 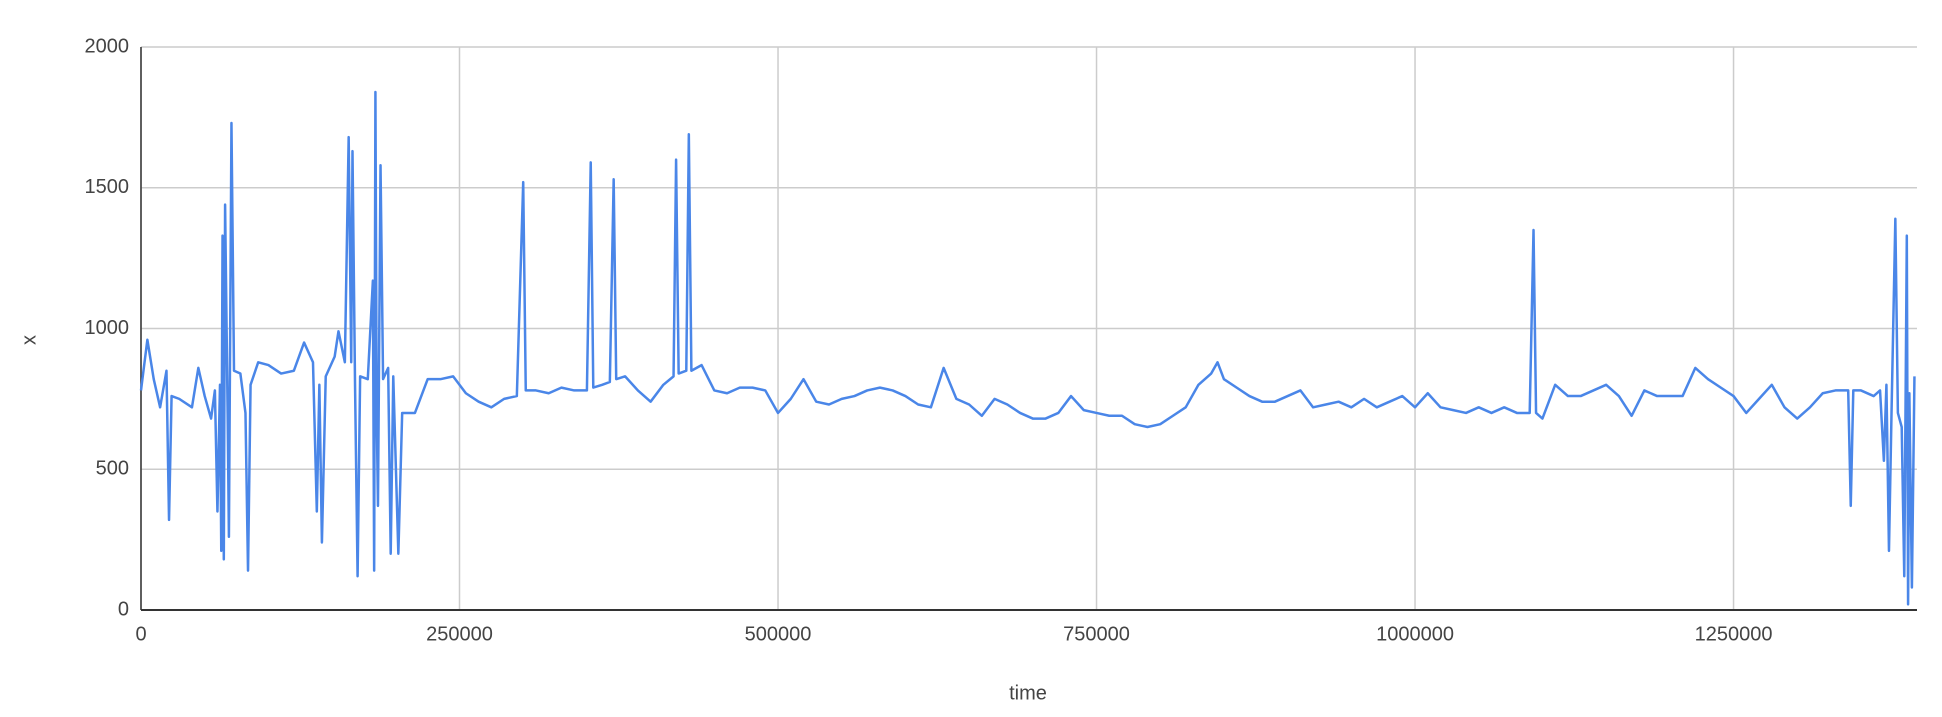 What do you see at coordinates (29, 340) in the screenshot?
I see `y-axis-label: x` at bounding box center [29, 340].